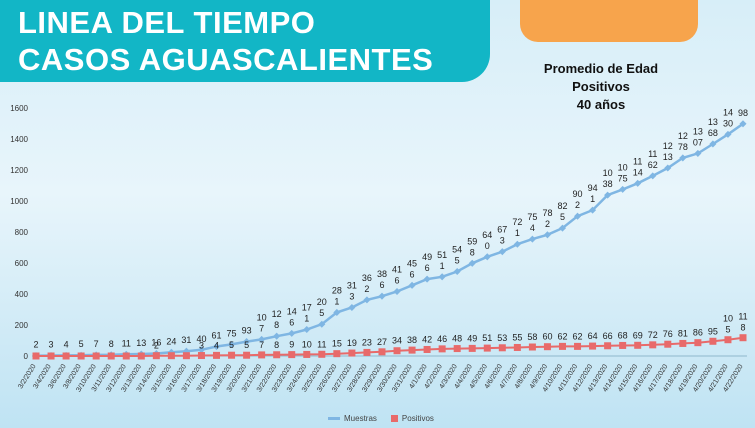 The image size is (755, 428). Describe the element at coordinates (382, 342) in the screenshot. I see `data-label-positivos: 27` at that location.